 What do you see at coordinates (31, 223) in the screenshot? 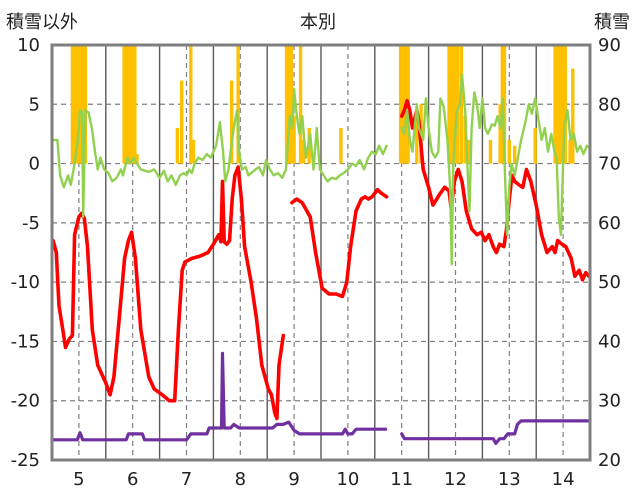
I see `left-tick-label: -5` at bounding box center [31, 223].